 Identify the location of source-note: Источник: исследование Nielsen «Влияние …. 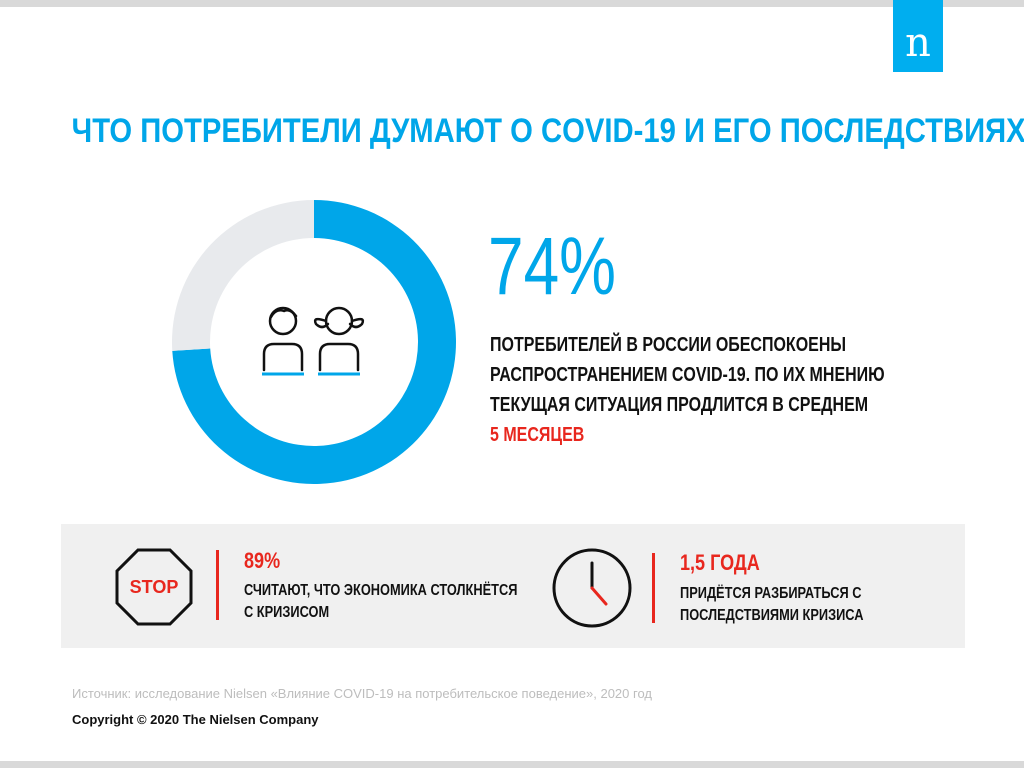
(362, 693).